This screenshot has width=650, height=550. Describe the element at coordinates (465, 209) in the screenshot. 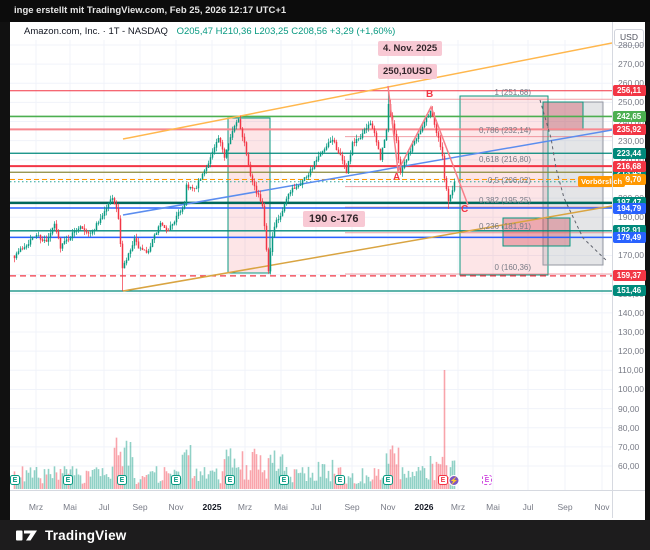

I see `wave-label-c: C` at that location.